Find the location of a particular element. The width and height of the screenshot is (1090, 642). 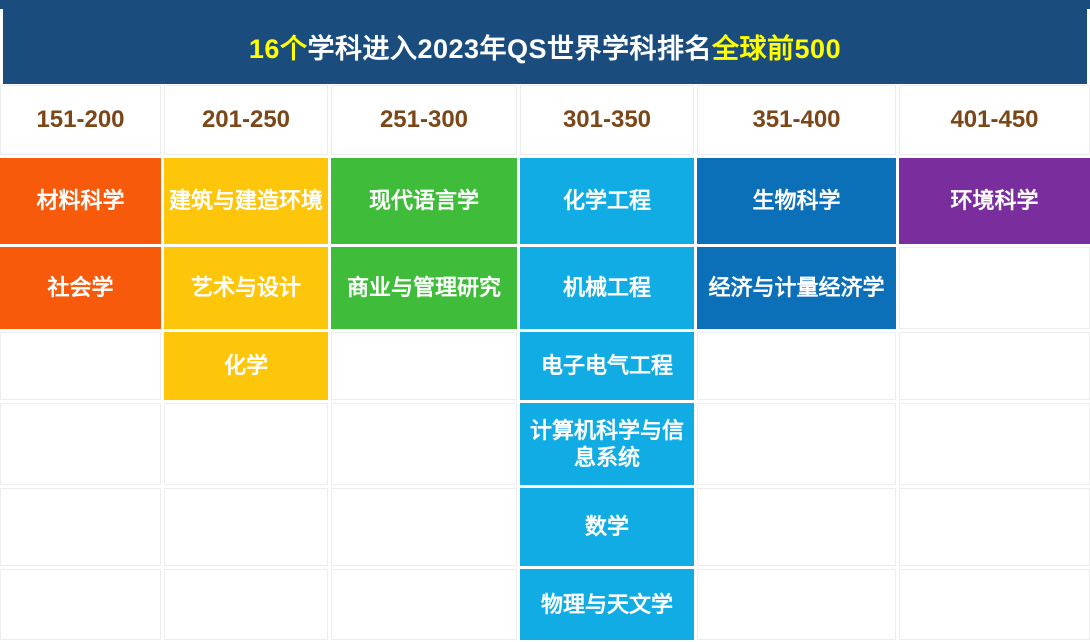

rank-header-151-200: 151-200 is located at coordinates (80, 120).